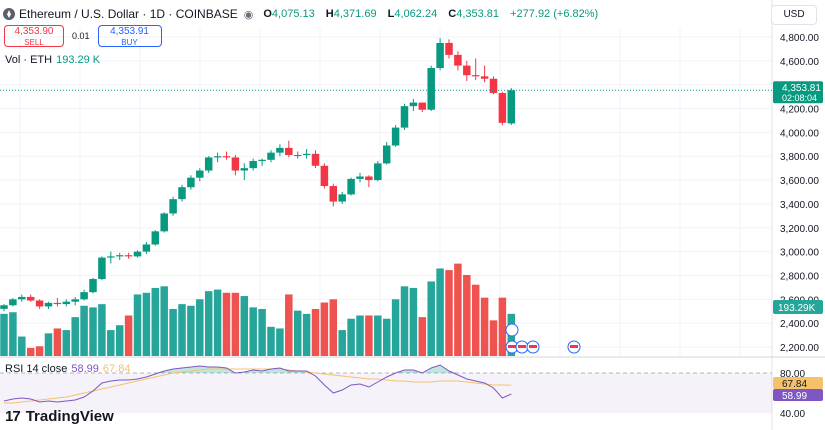 This screenshot has width=825, height=430. What do you see at coordinates (68, 369) in the screenshot?
I see `rsi-legend: RSI 14 close 58.99 67.84` at bounding box center [68, 369].